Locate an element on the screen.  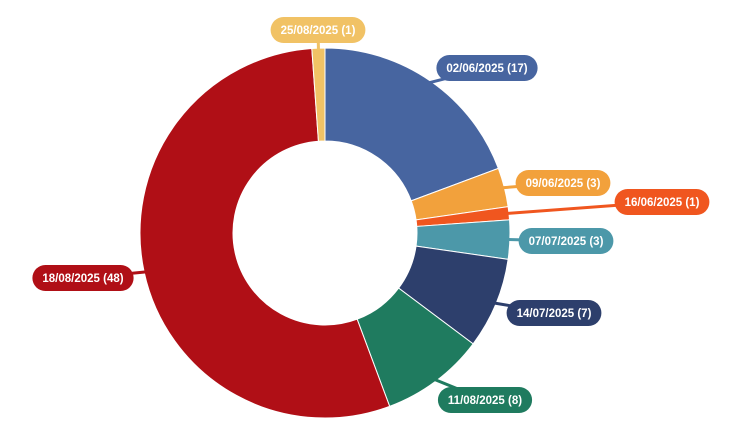
data-label: 25/08/2025 (1) is located at coordinates (318, 31).